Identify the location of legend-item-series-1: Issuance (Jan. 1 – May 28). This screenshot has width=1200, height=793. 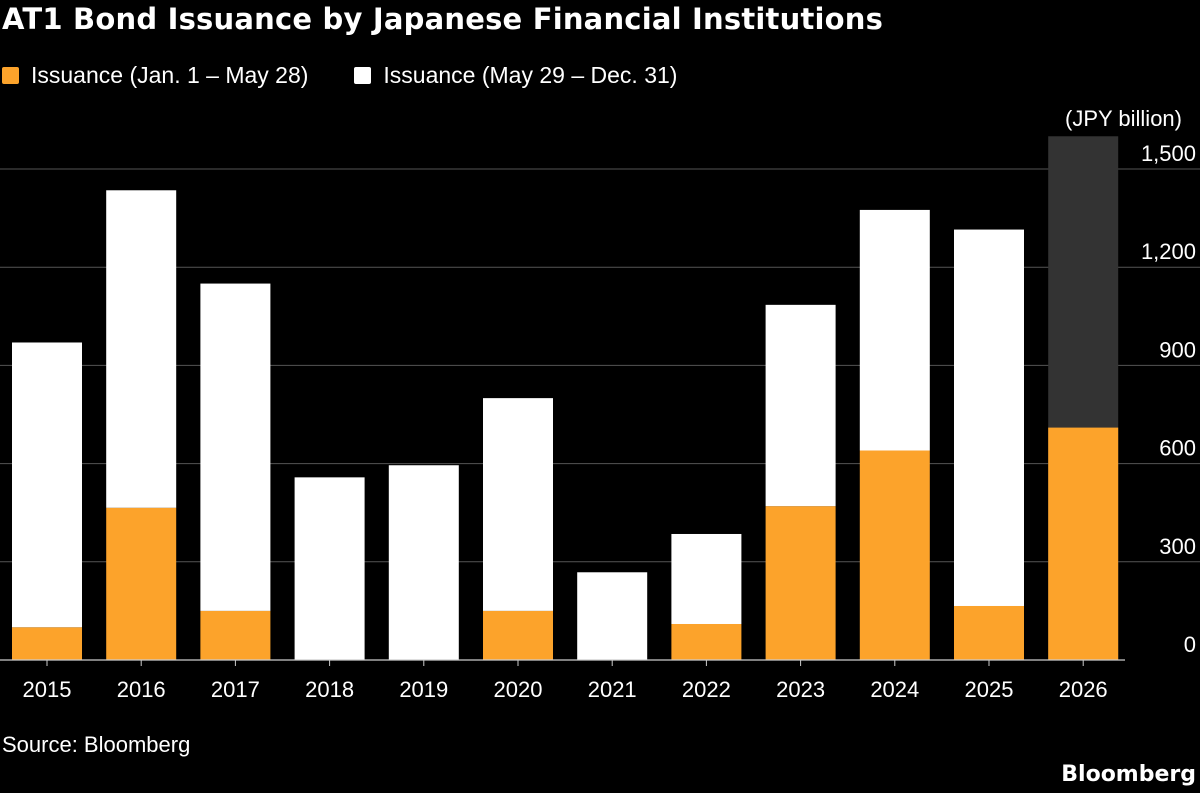
(155, 75).